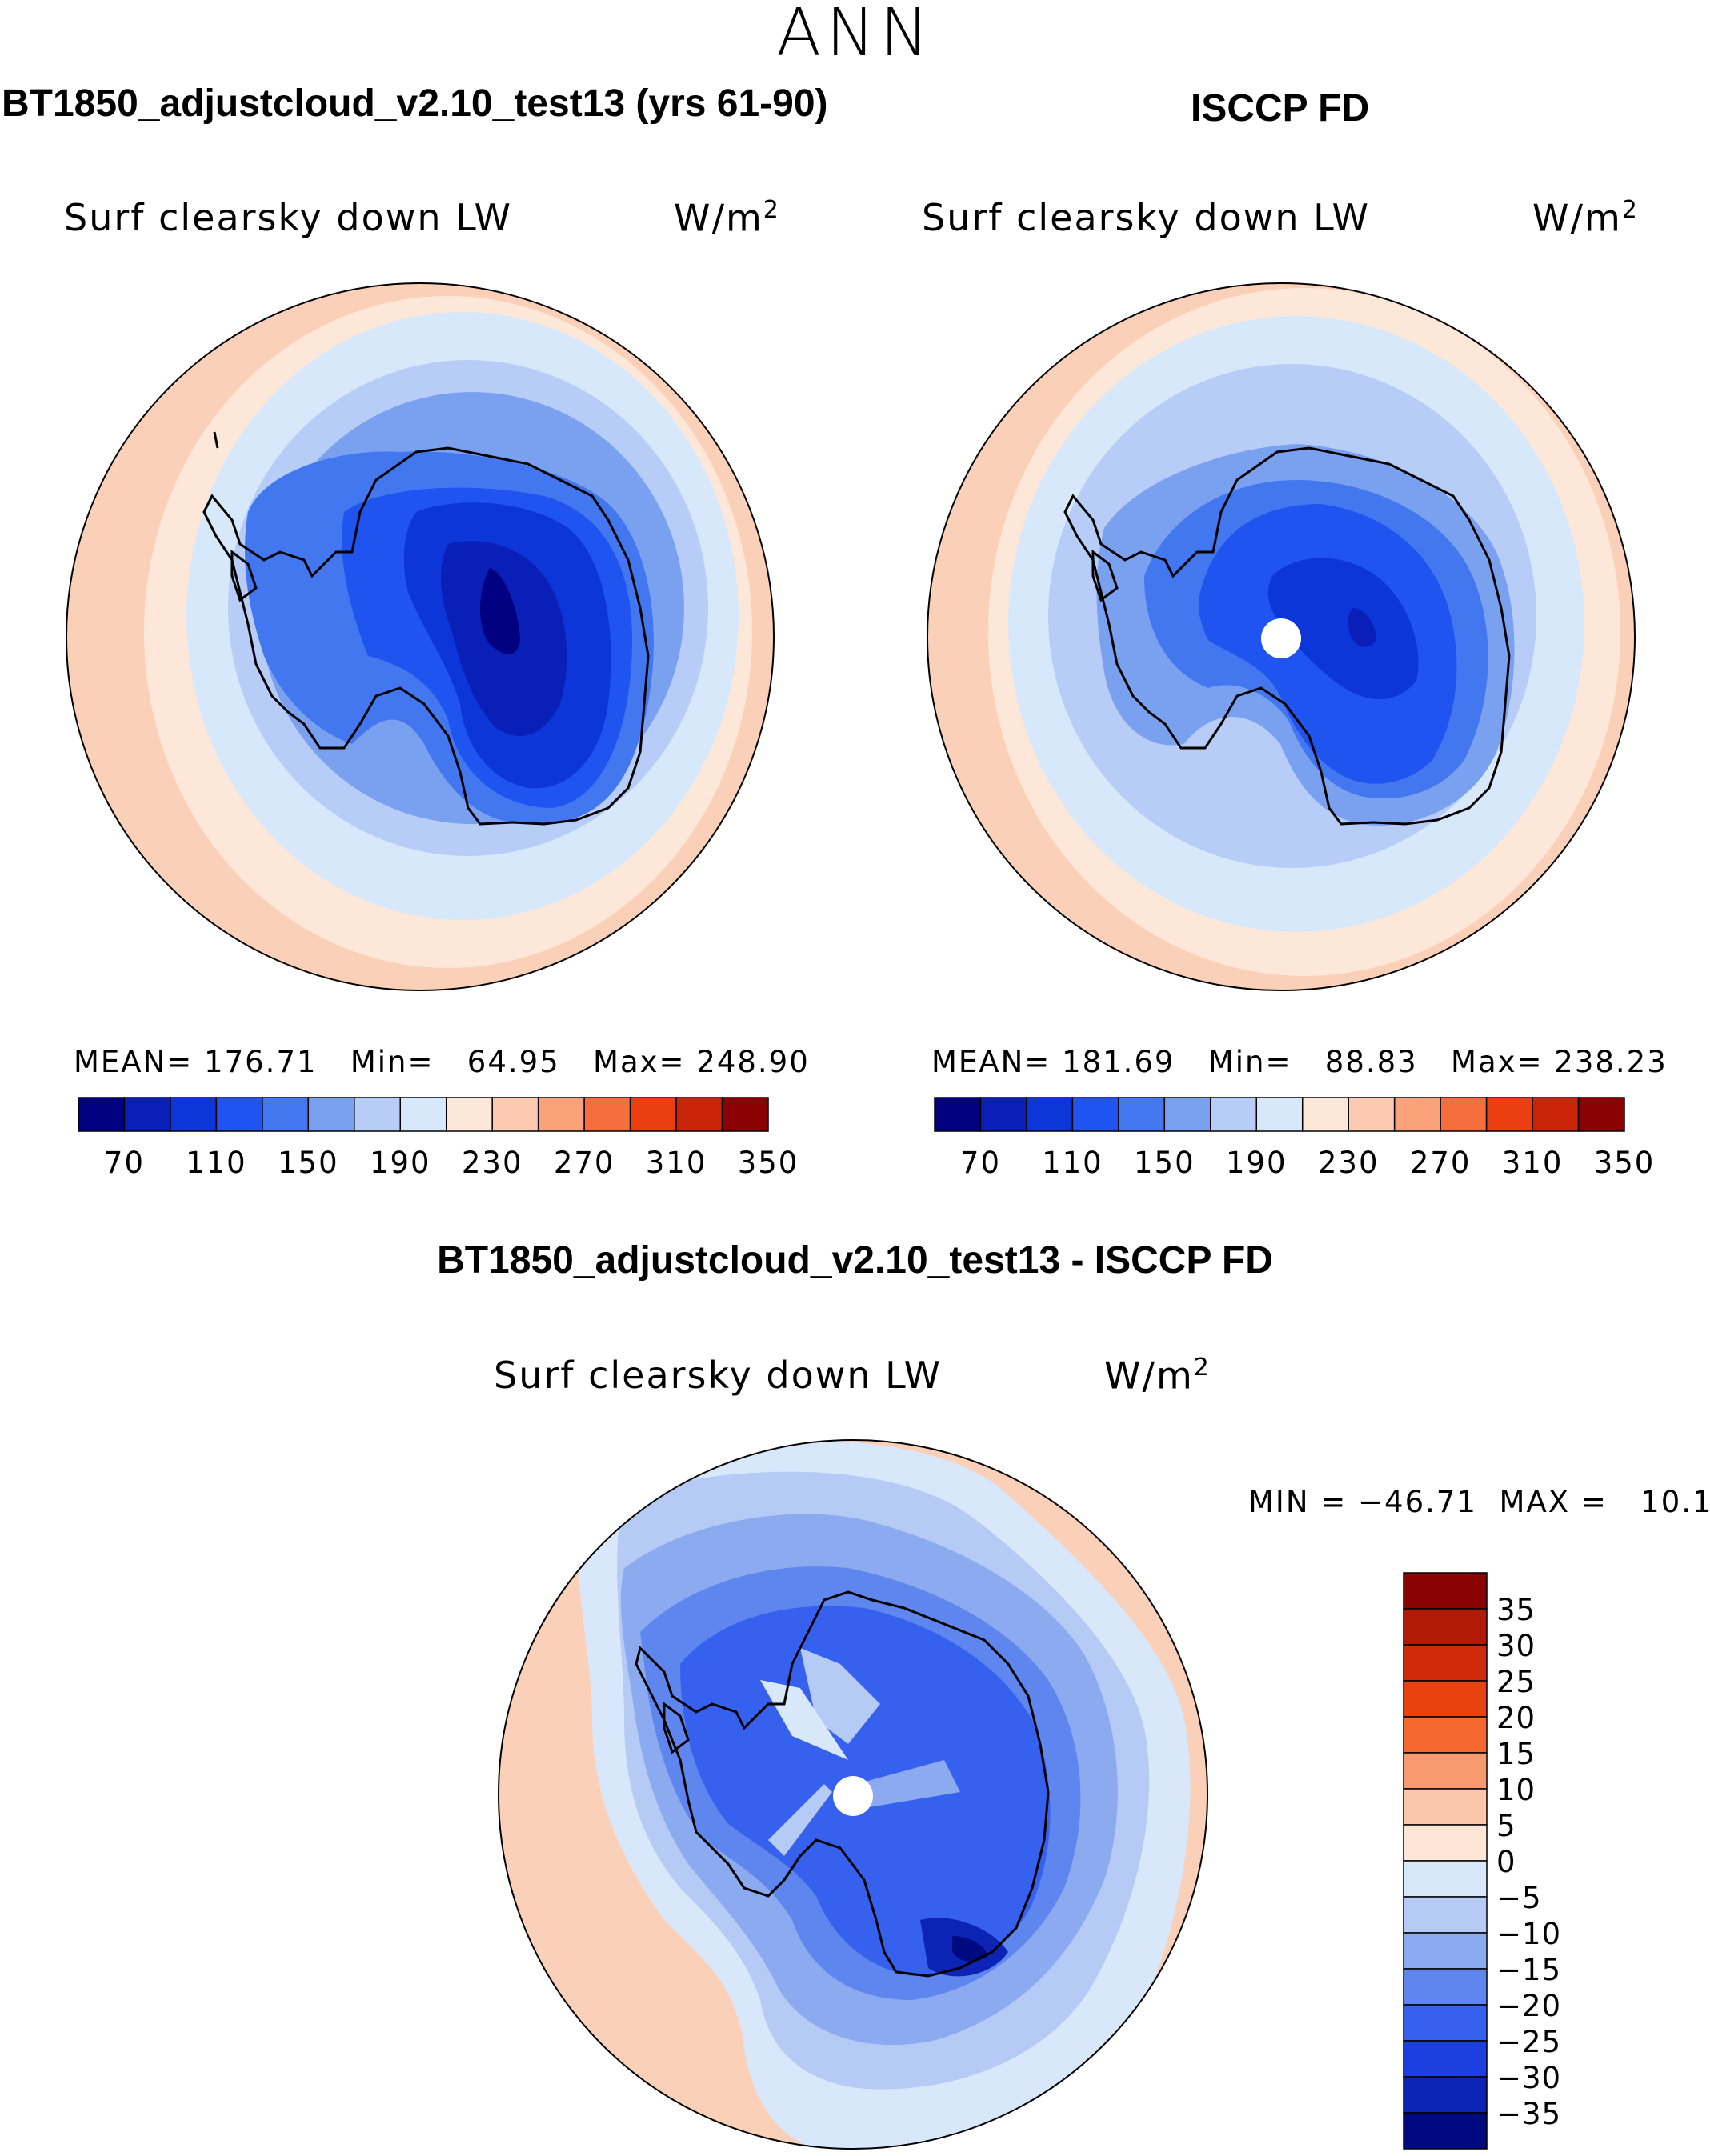 The image size is (1710, 2156). What do you see at coordinates (1506, 1862) in the screenshot?
I see `diff-colorbar-tick-label: 0` at bounding box center [1506, 1862].